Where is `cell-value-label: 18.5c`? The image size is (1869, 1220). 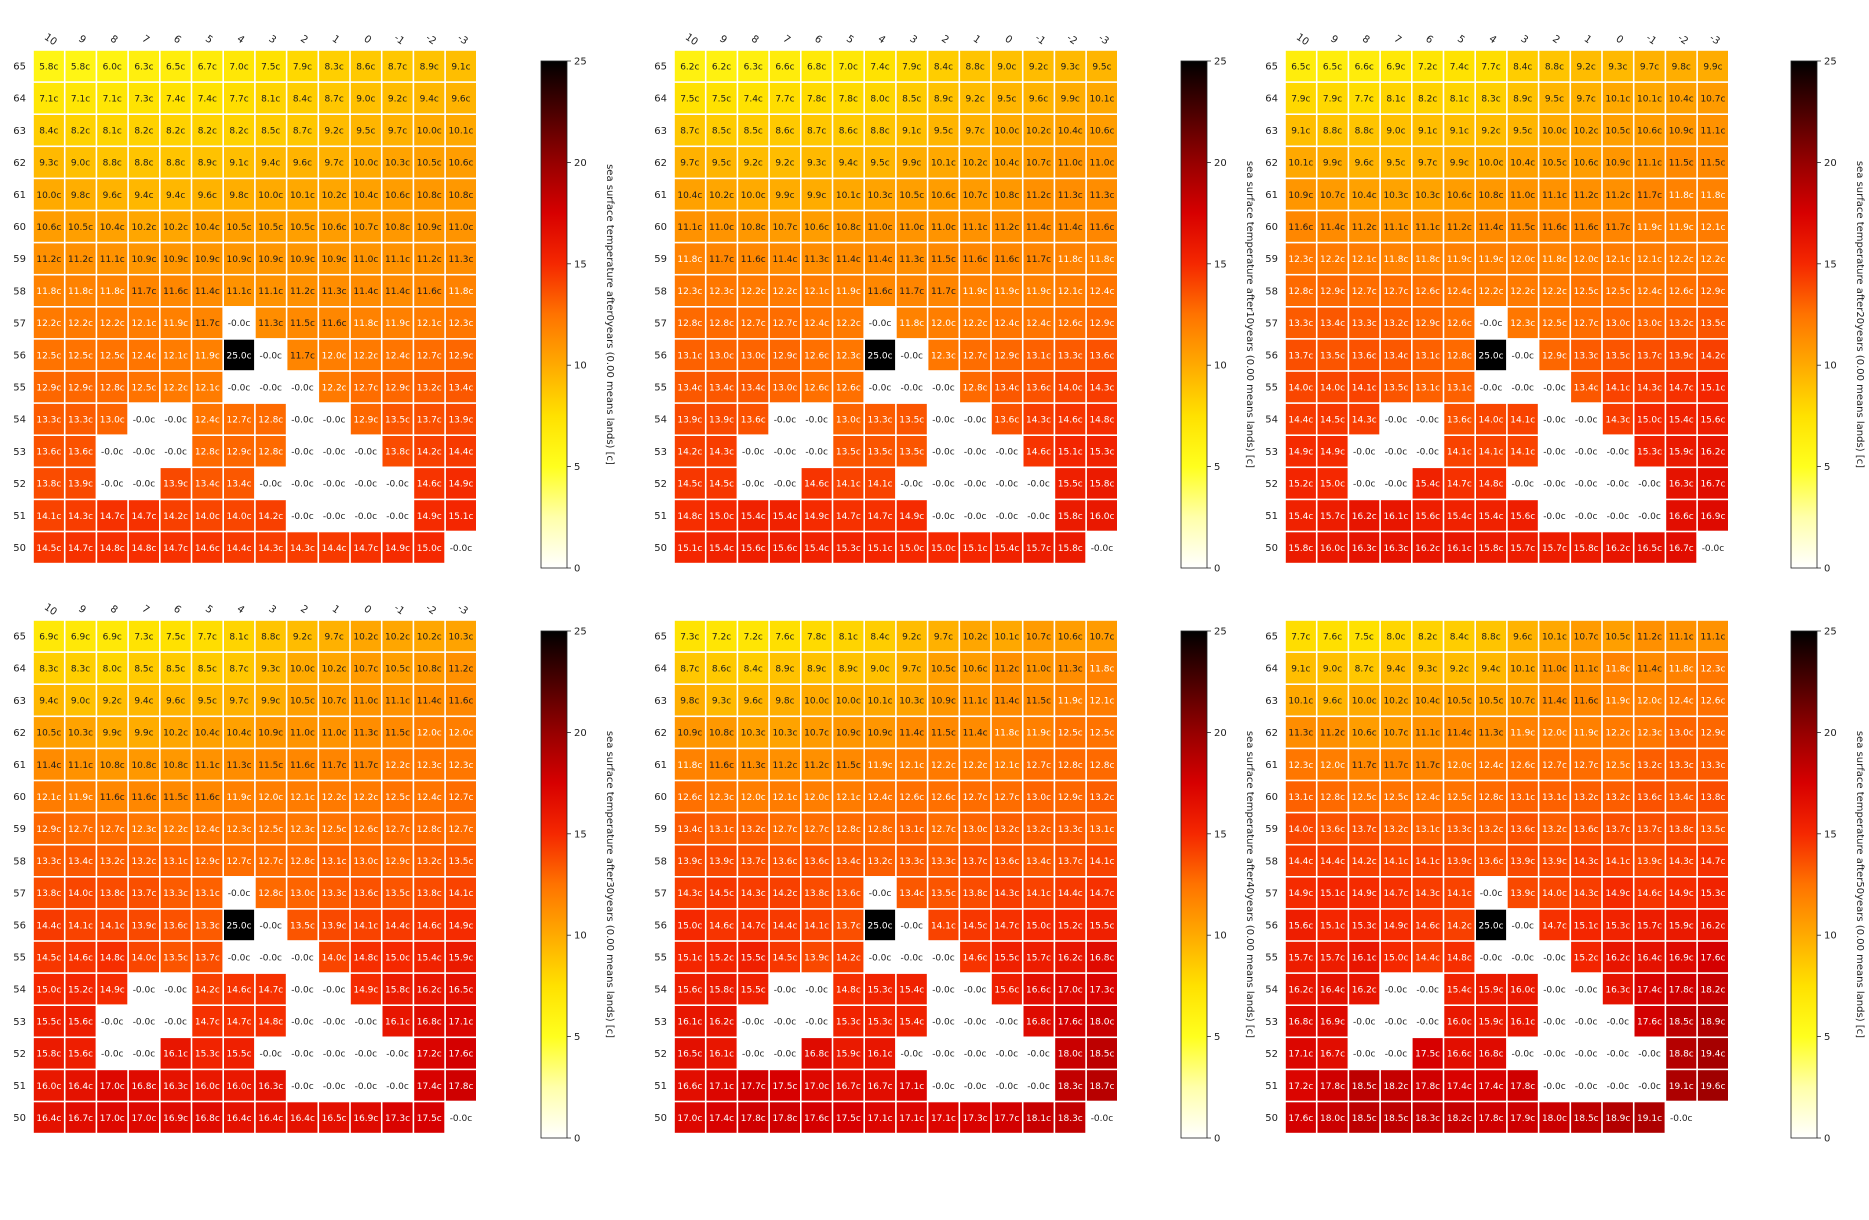 cell-value-label: 18.5c is located at coordinates (1364, 1119).